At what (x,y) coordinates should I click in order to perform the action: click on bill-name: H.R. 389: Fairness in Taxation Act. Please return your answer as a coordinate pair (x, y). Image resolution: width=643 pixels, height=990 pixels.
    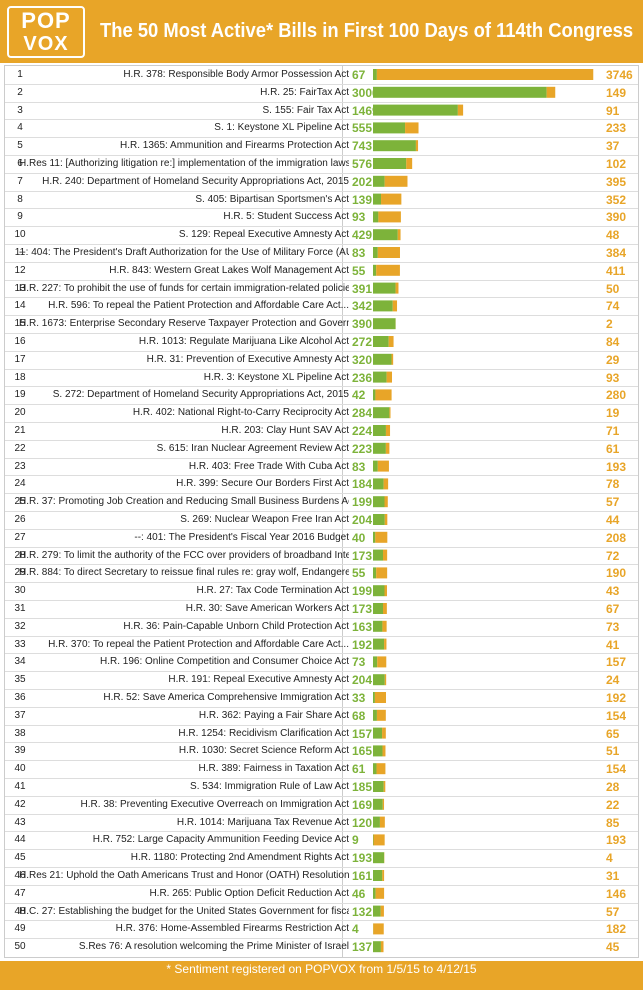
    Looking at the image, I should click on (273, 769).